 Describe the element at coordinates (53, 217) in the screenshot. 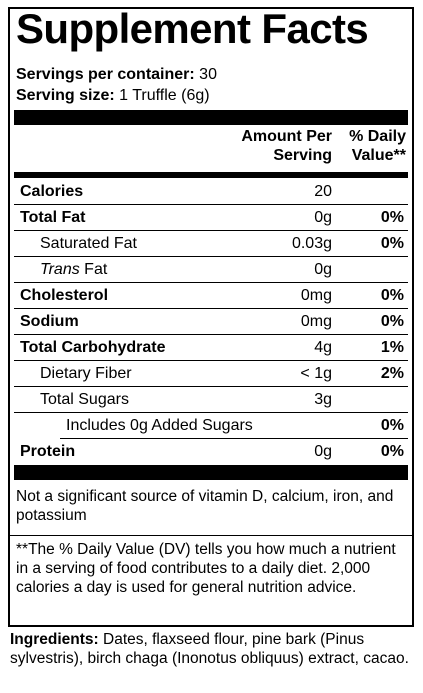

I see `nutrient-name: Total Fat` at that location.